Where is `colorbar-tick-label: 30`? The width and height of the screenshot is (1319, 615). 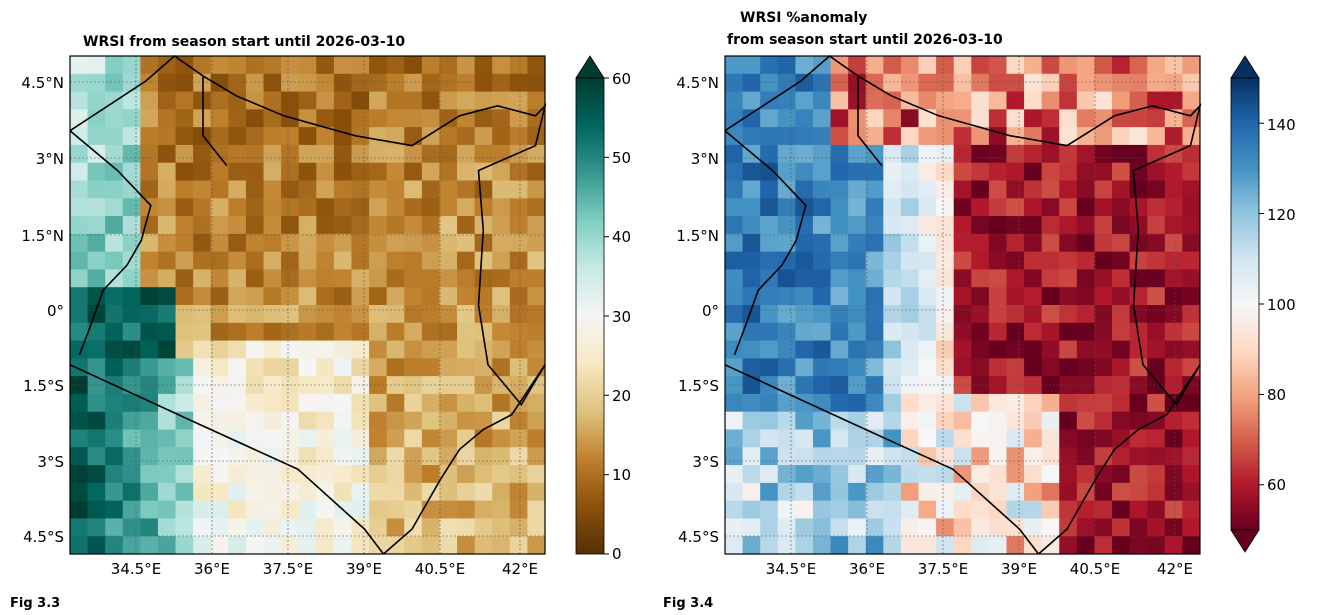 colorbar-tick-label: 30 is located at coordinates (621, 317).